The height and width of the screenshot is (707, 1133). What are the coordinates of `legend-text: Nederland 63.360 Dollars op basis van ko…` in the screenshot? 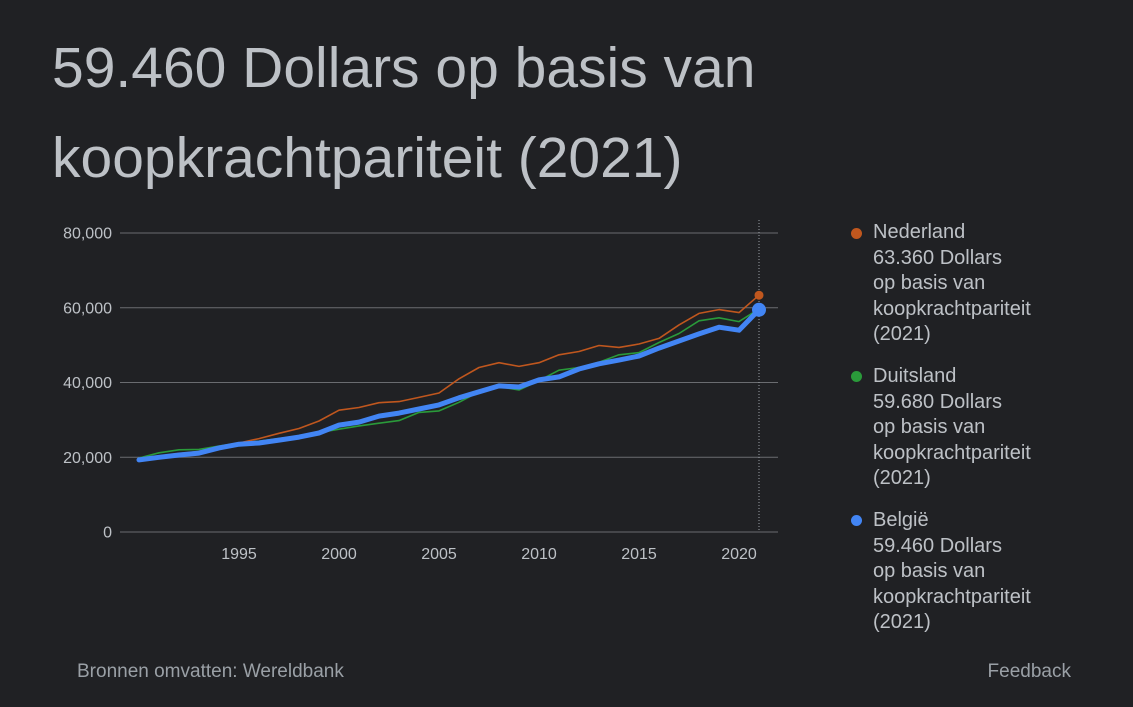 It's located at (952, 284).